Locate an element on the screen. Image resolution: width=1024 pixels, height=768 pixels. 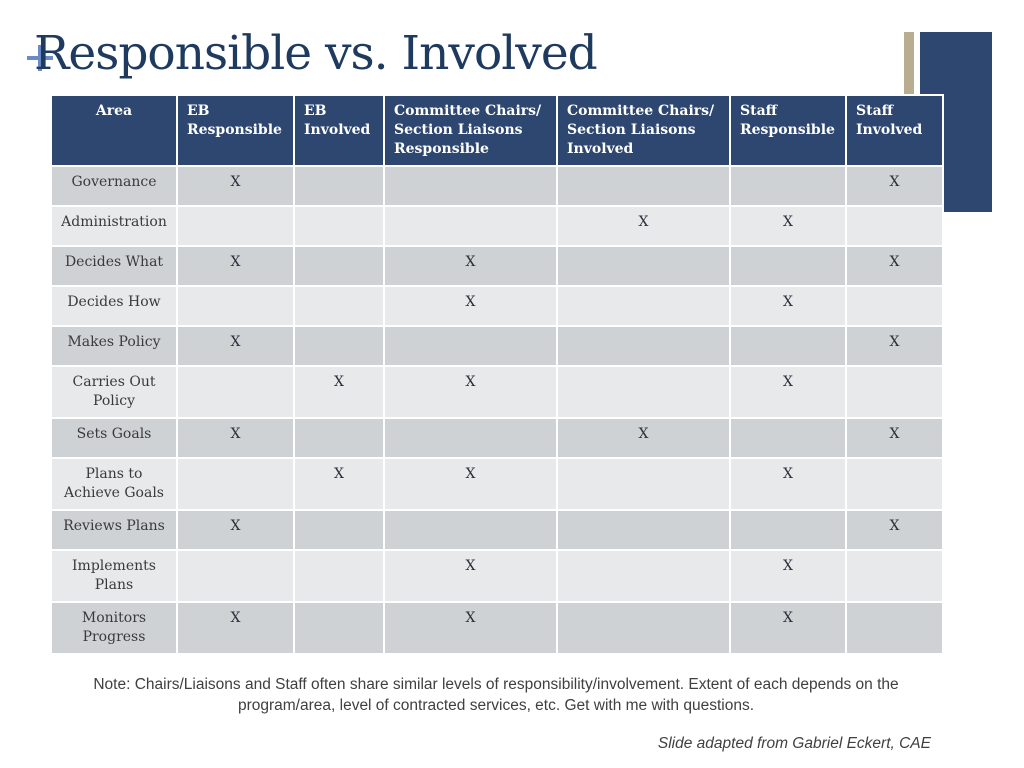
table-row: Plans to Achieve Goals X X X is located at coordinates (497, 484).